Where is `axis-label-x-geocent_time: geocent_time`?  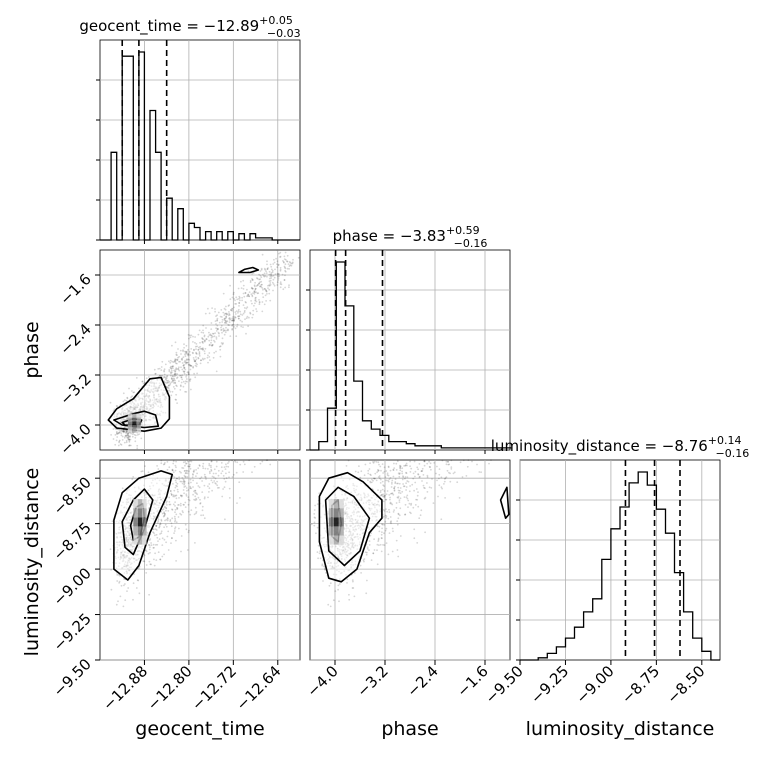 axis-label-x-geocent_time: geocent_time is located at coordinates (199, 729).